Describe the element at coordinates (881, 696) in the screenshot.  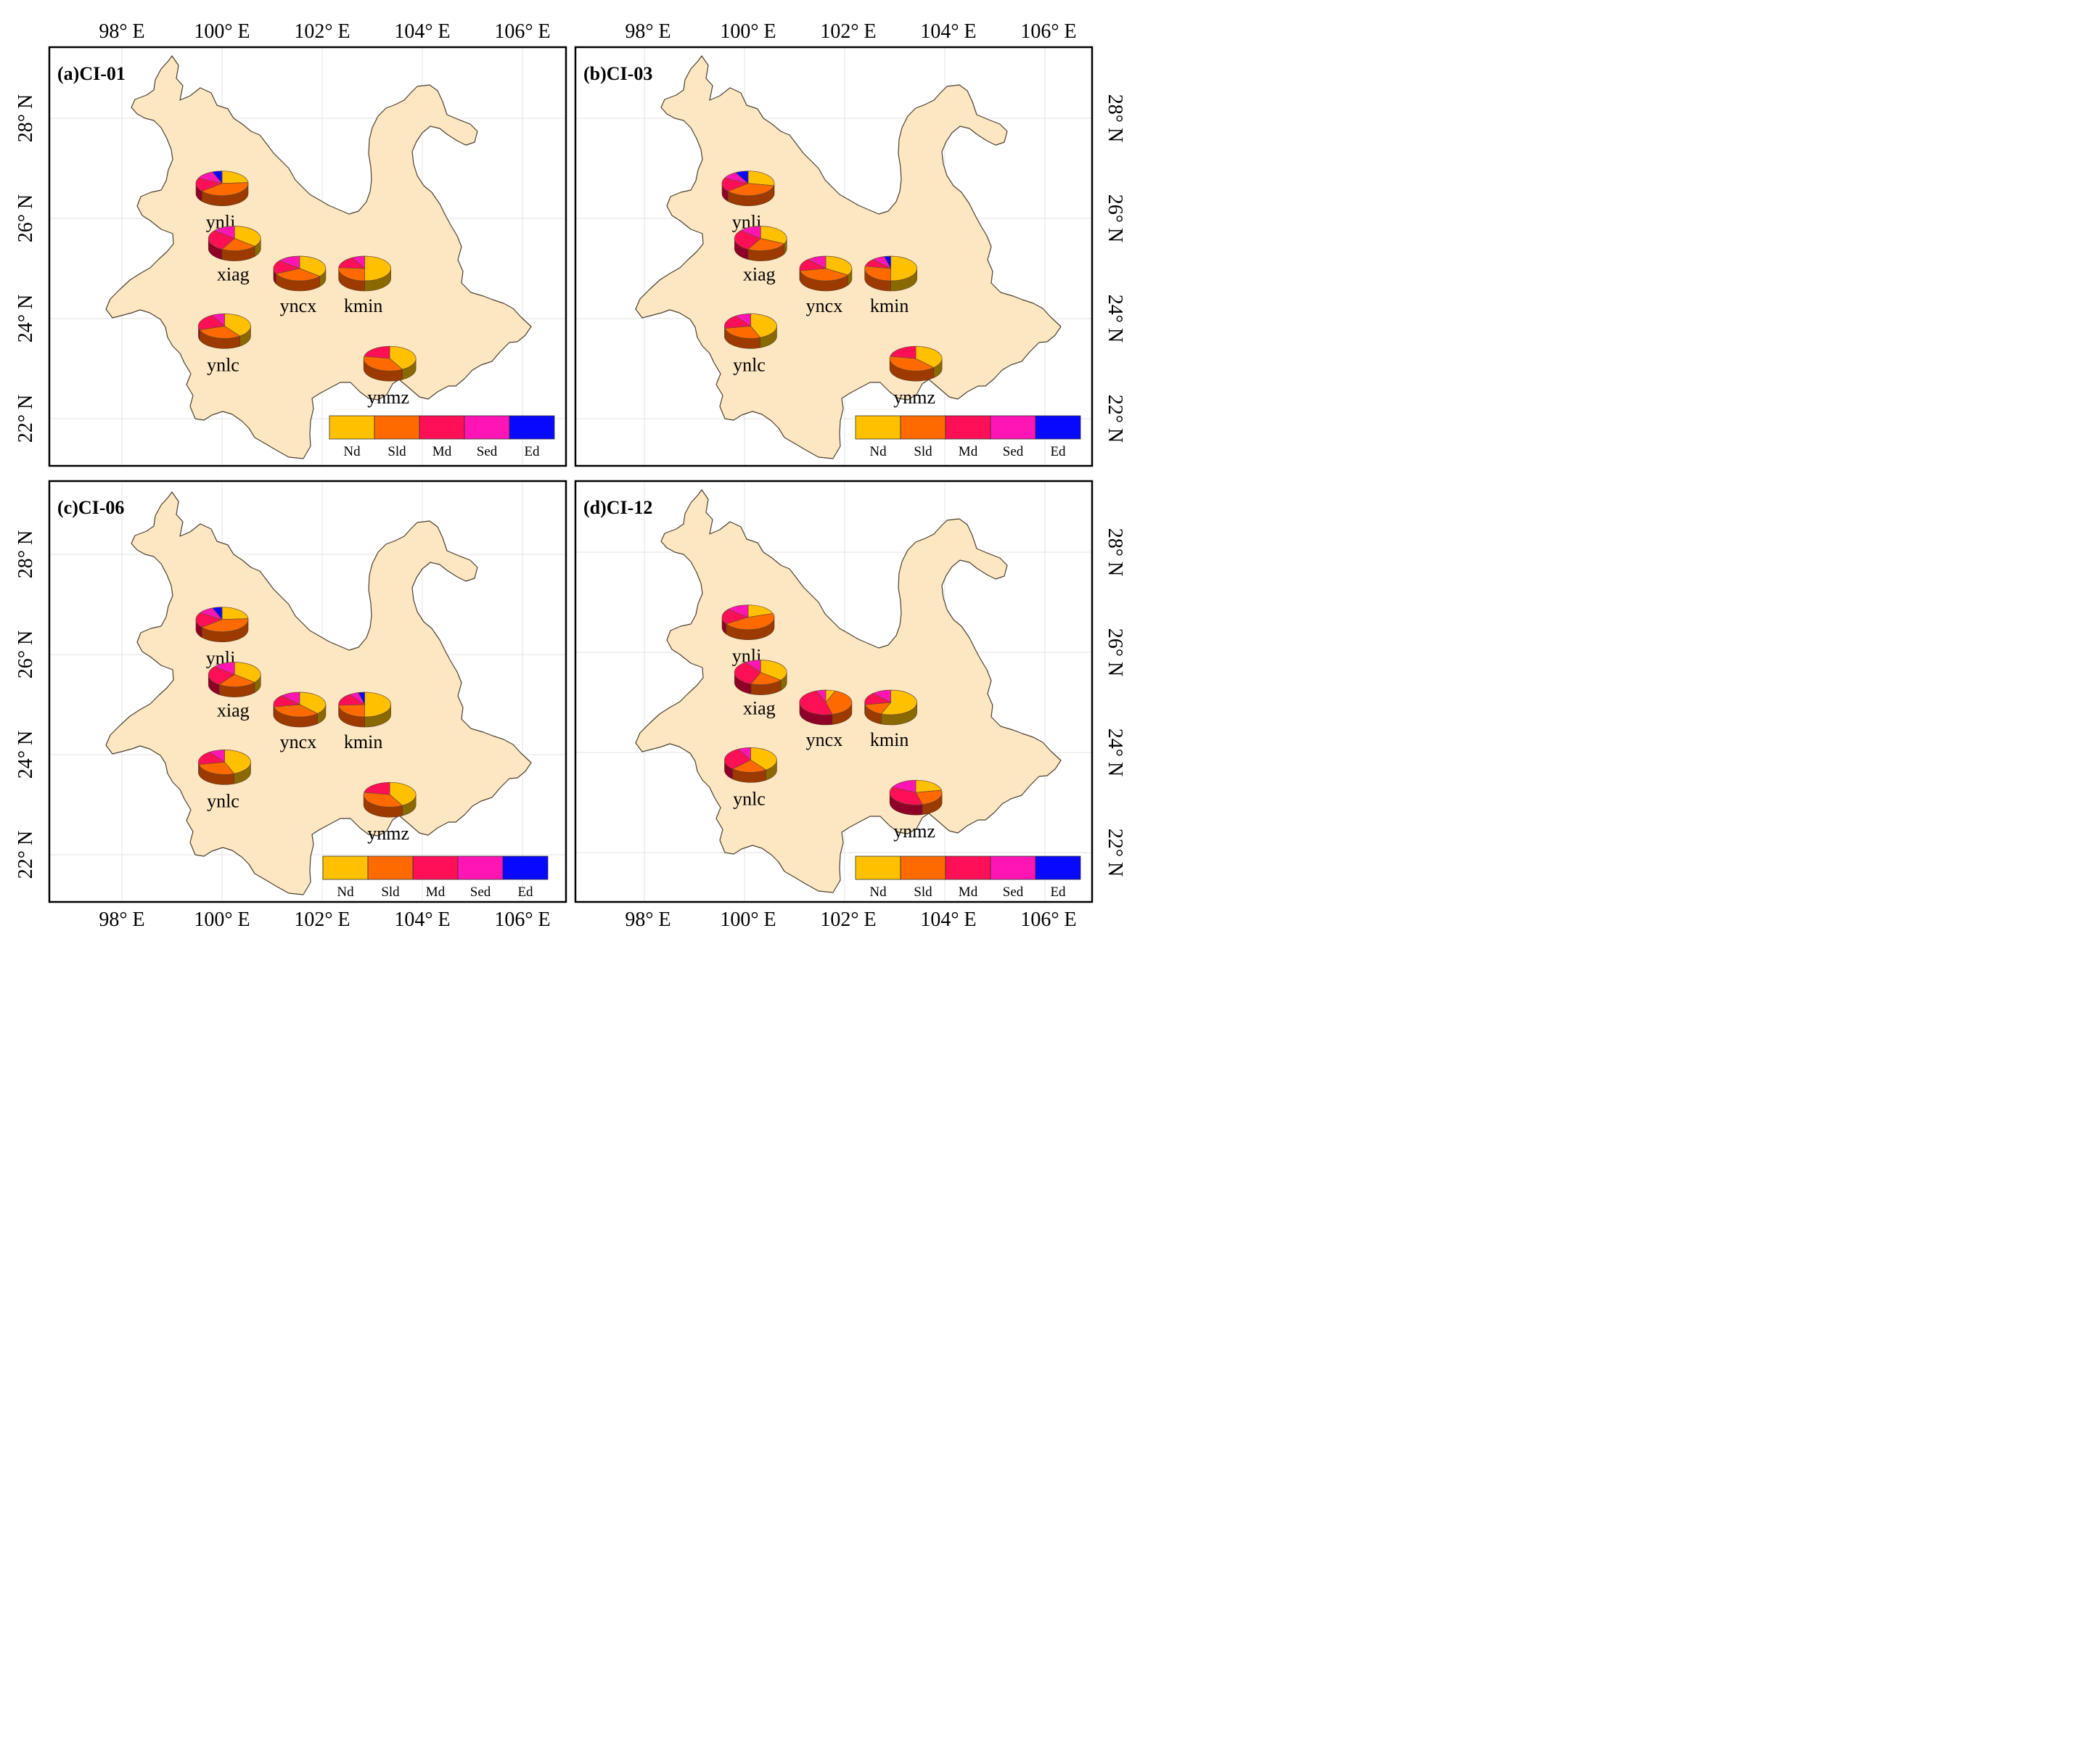
I see `station-kmin-sed-slice` at that location.